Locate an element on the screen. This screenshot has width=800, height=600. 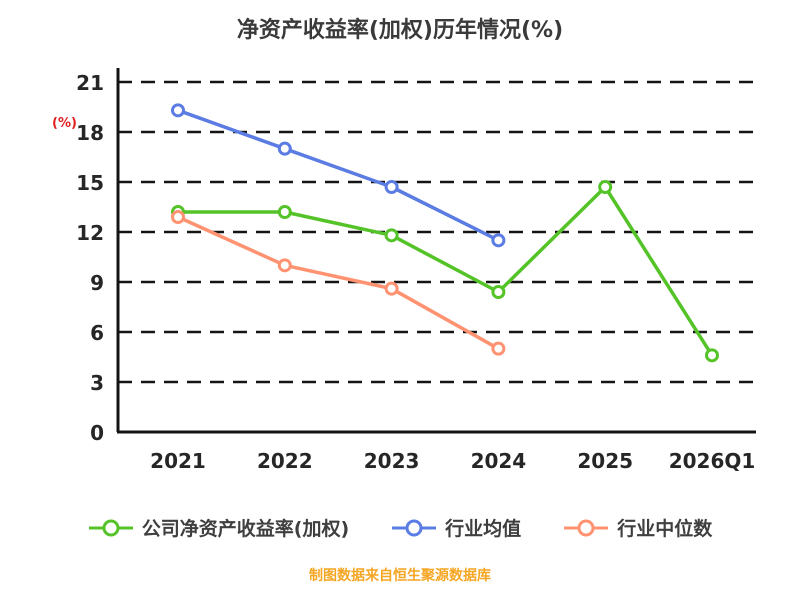
y-tick-label: 6 is located at coordinates (97, 333).